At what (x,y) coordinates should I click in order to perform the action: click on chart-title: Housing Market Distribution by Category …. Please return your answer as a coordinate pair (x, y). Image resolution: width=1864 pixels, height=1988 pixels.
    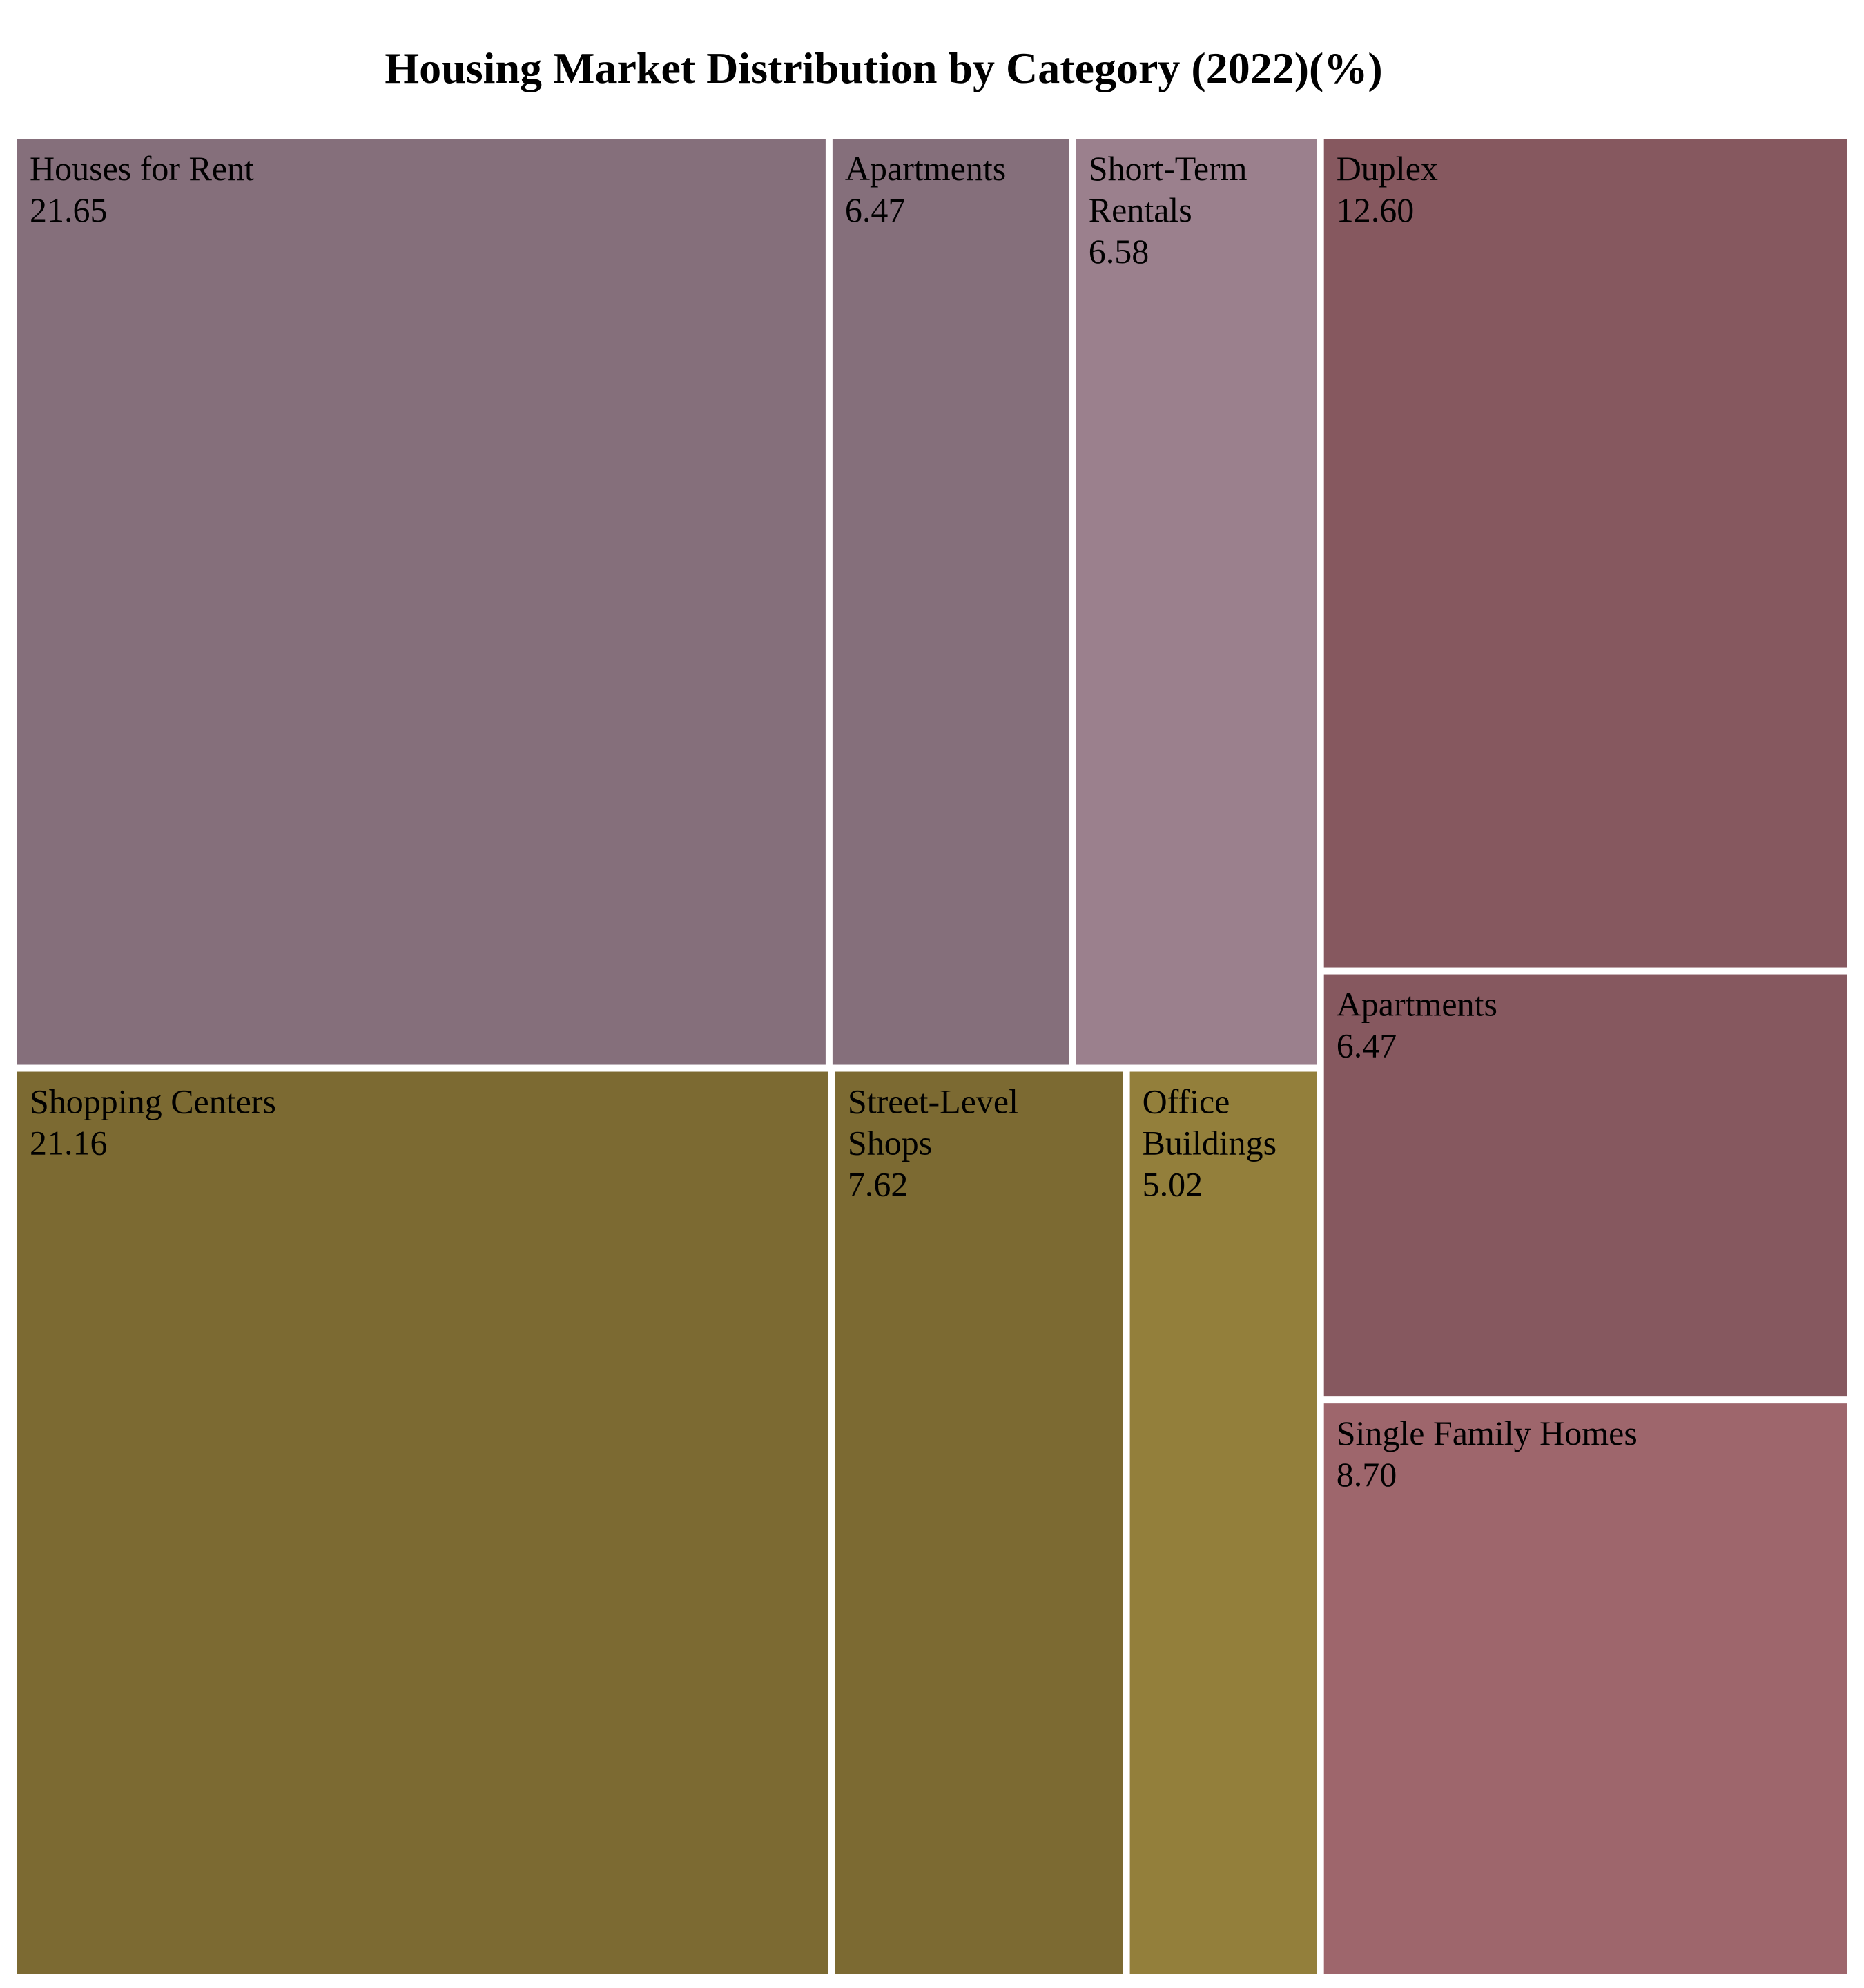
    Looking at the image, I should click on (884, 67).